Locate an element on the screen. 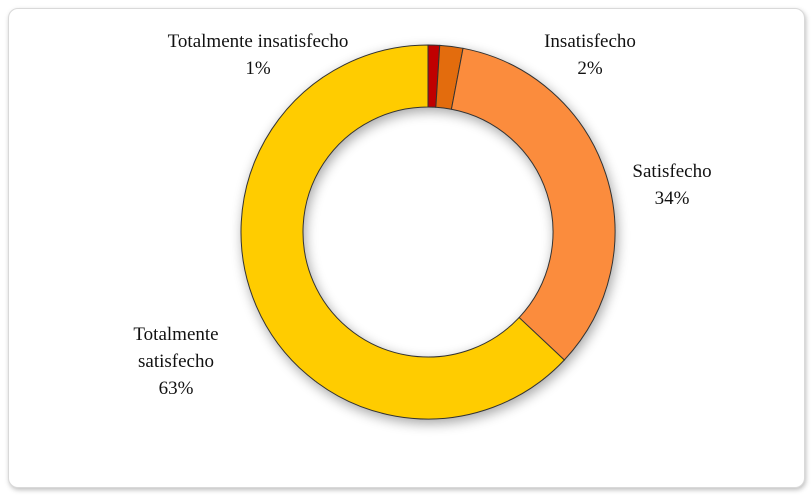  category-label: Totalmente satisfecho is located at coordinates (176, 348).